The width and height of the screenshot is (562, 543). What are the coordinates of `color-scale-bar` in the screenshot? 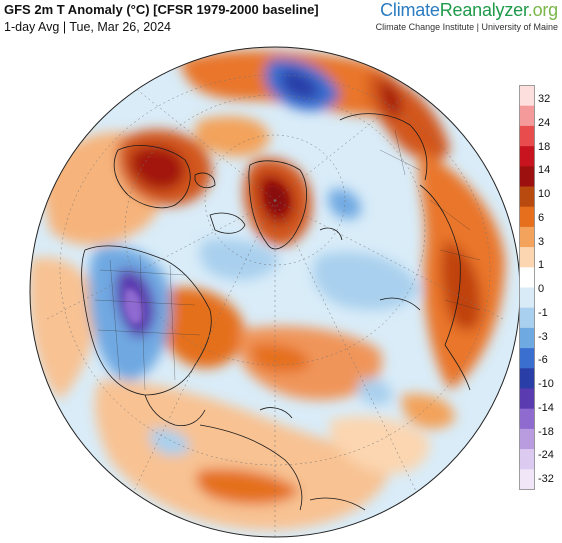 It's located at (527, 287).